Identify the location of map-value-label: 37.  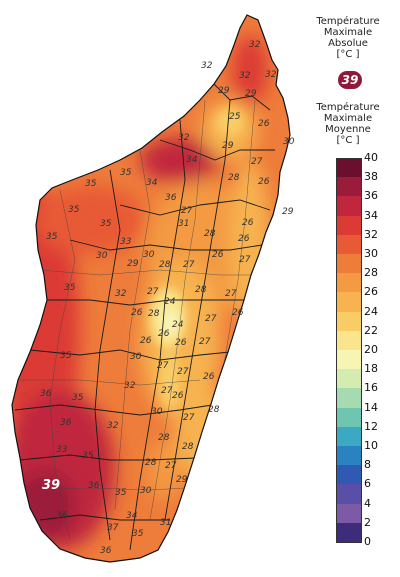
(113, 528).